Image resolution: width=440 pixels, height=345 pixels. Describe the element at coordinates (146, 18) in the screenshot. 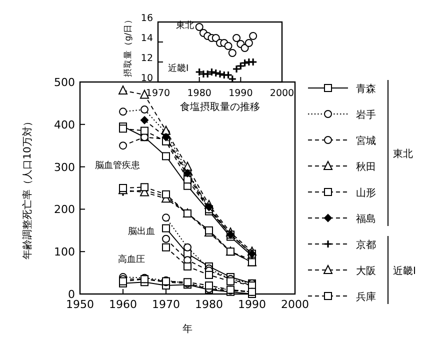

I see `y-tick-label: 16` at that location.